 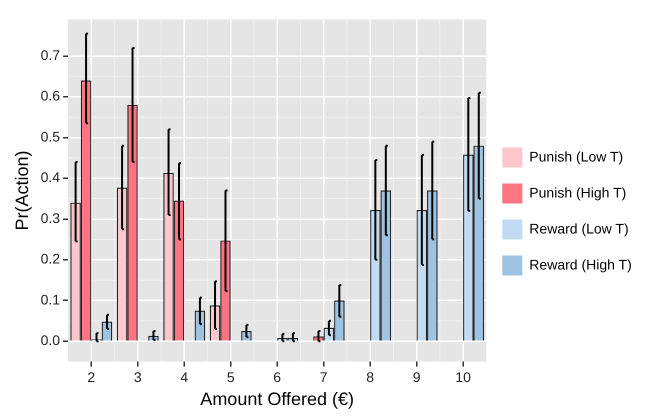 What do you see at coordinates (184, 376) in the screenshot?
I see `x-tick-label: 4` at bounding box center [184, 376].